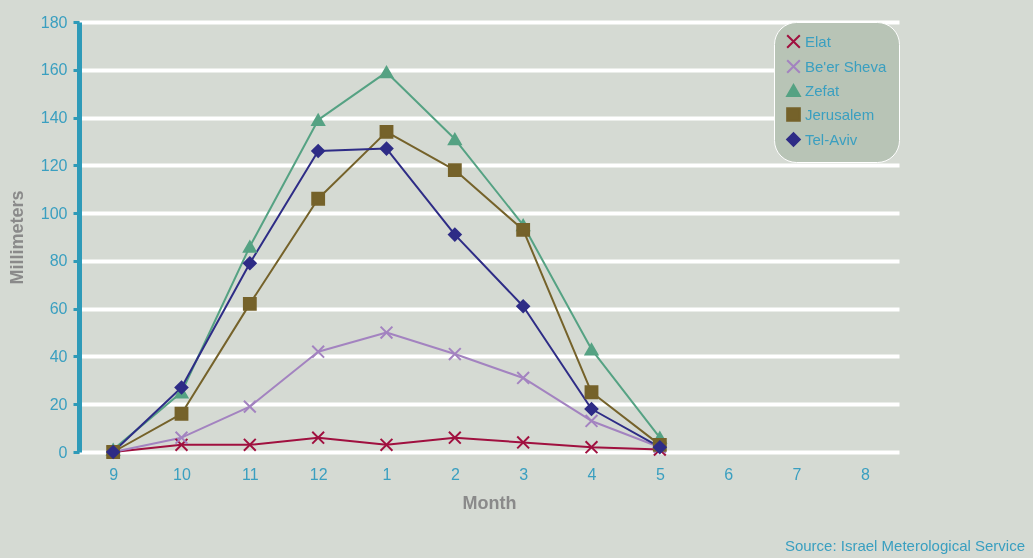 This screenshot has height=558, width=1033. Describe the element at coordinates (455, 474) in the screenshot. I see `x-tick-label: 2` at that location.